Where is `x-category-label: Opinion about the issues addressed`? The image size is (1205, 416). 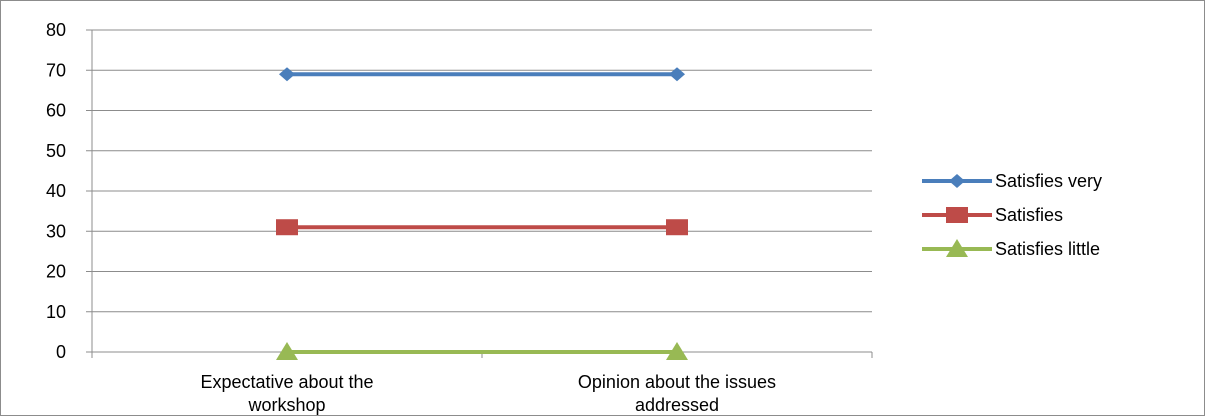 x-category-label: Opinion about the issues addressed is located at coordinates (677, 393).